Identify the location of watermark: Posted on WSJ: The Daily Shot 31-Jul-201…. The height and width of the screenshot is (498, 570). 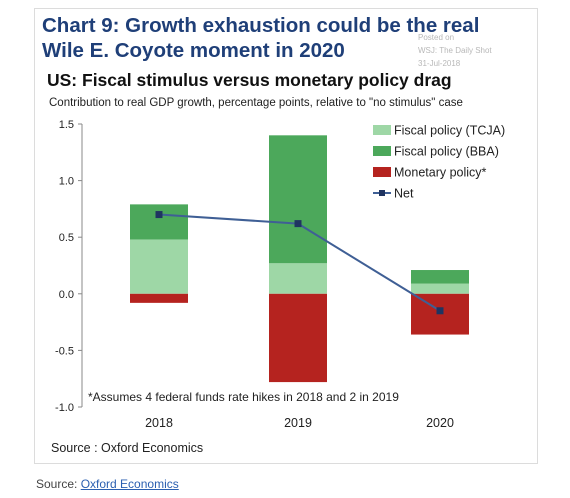
(455, 50).